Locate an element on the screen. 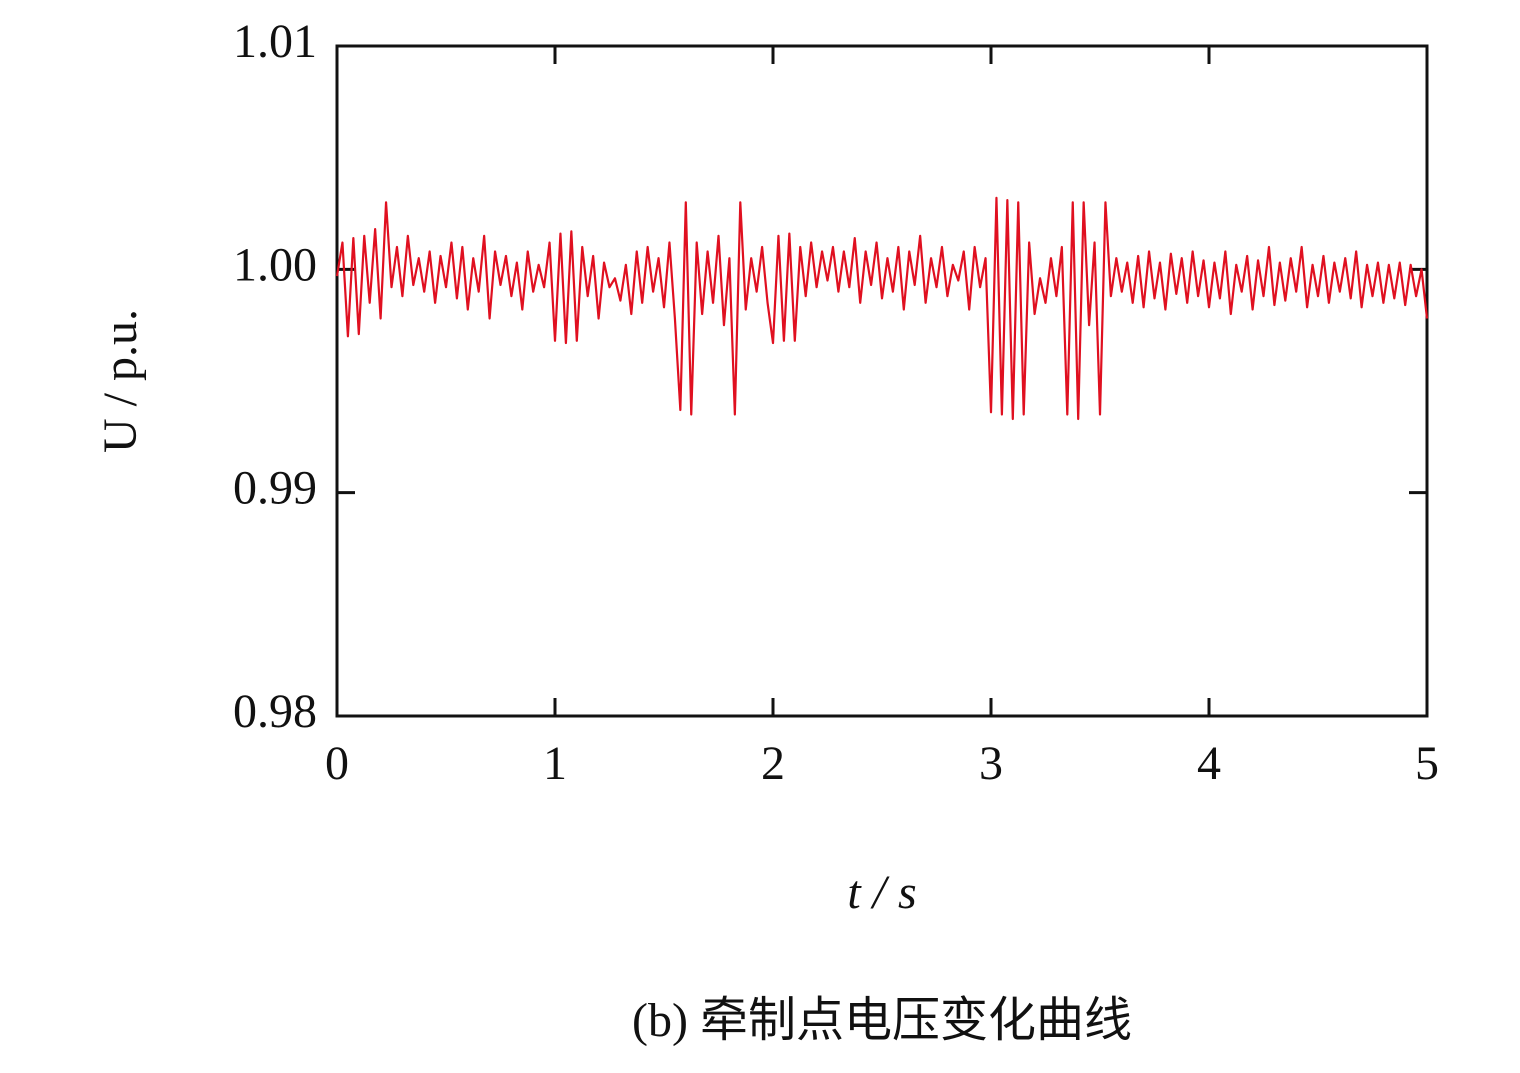 Image resolution: width=1520 pixels, height=1073 pixels. chart-title: (b) 牵制点电压变化曲线 is located at coordinates (882, 1020).